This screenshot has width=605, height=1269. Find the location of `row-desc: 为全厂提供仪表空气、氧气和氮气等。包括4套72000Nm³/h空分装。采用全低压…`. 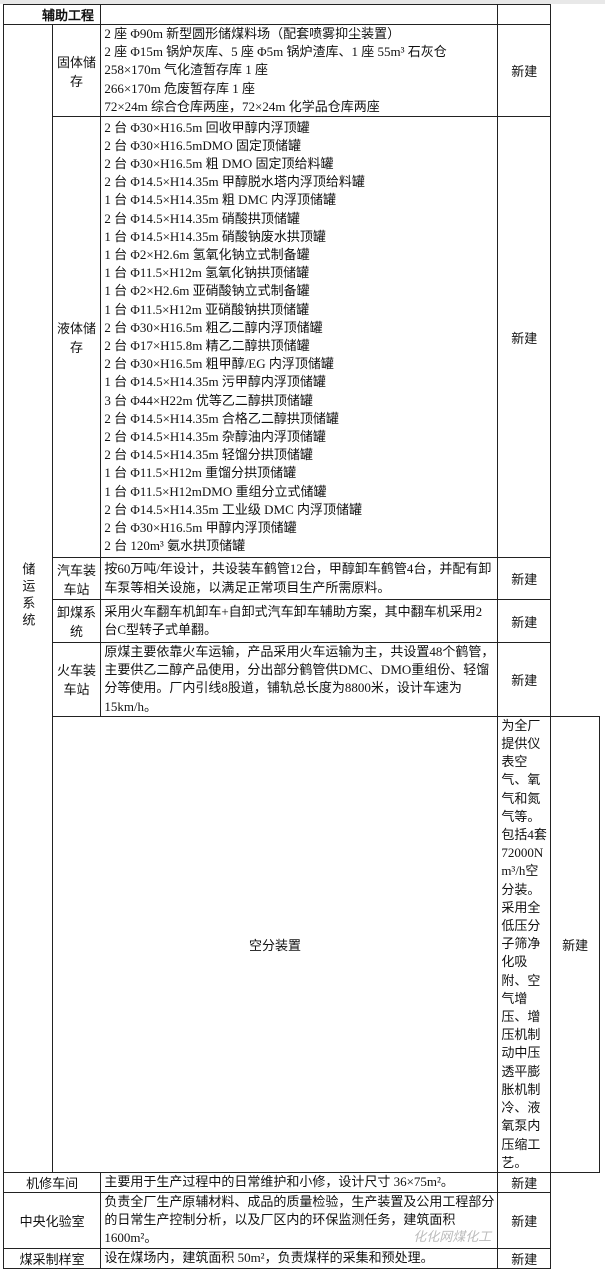

row-desc: 为全厂提供仪表空气、氧气和氮气等。包括4套72000Nm³/h空分装。采用全低压… is located at coordinates (524, 944).